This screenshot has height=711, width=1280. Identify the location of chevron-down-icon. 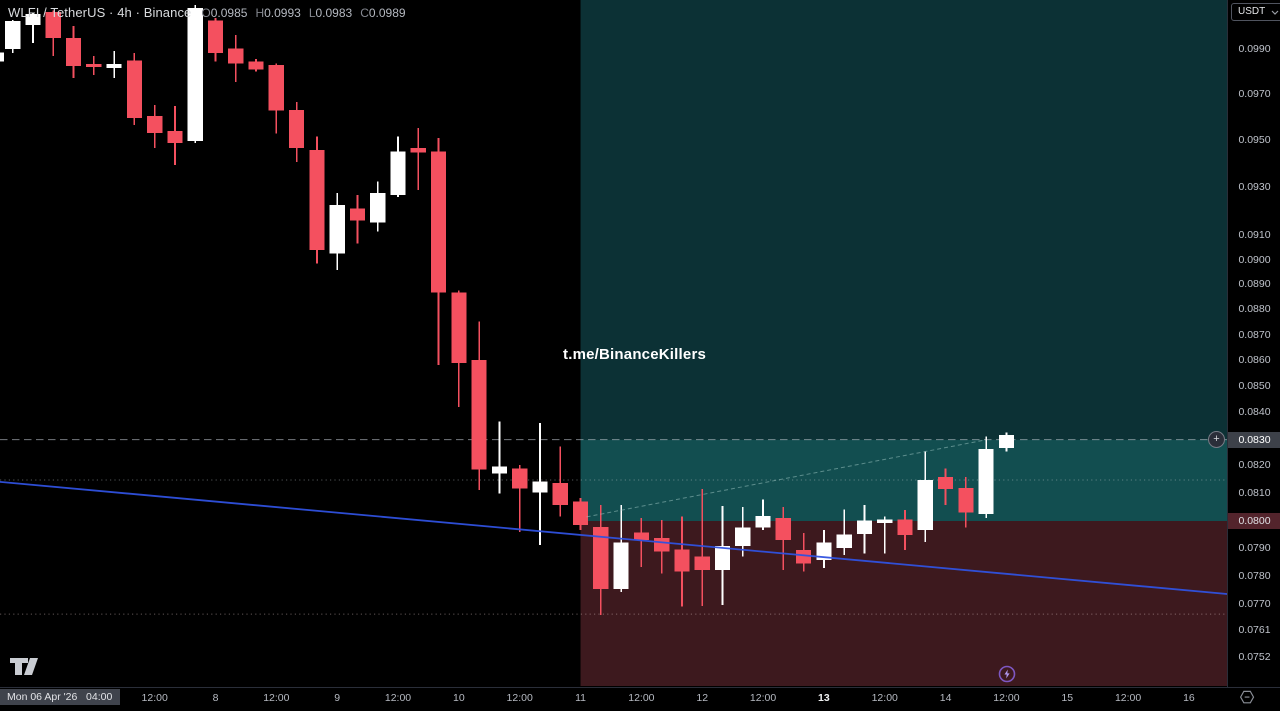
(1275, 12).